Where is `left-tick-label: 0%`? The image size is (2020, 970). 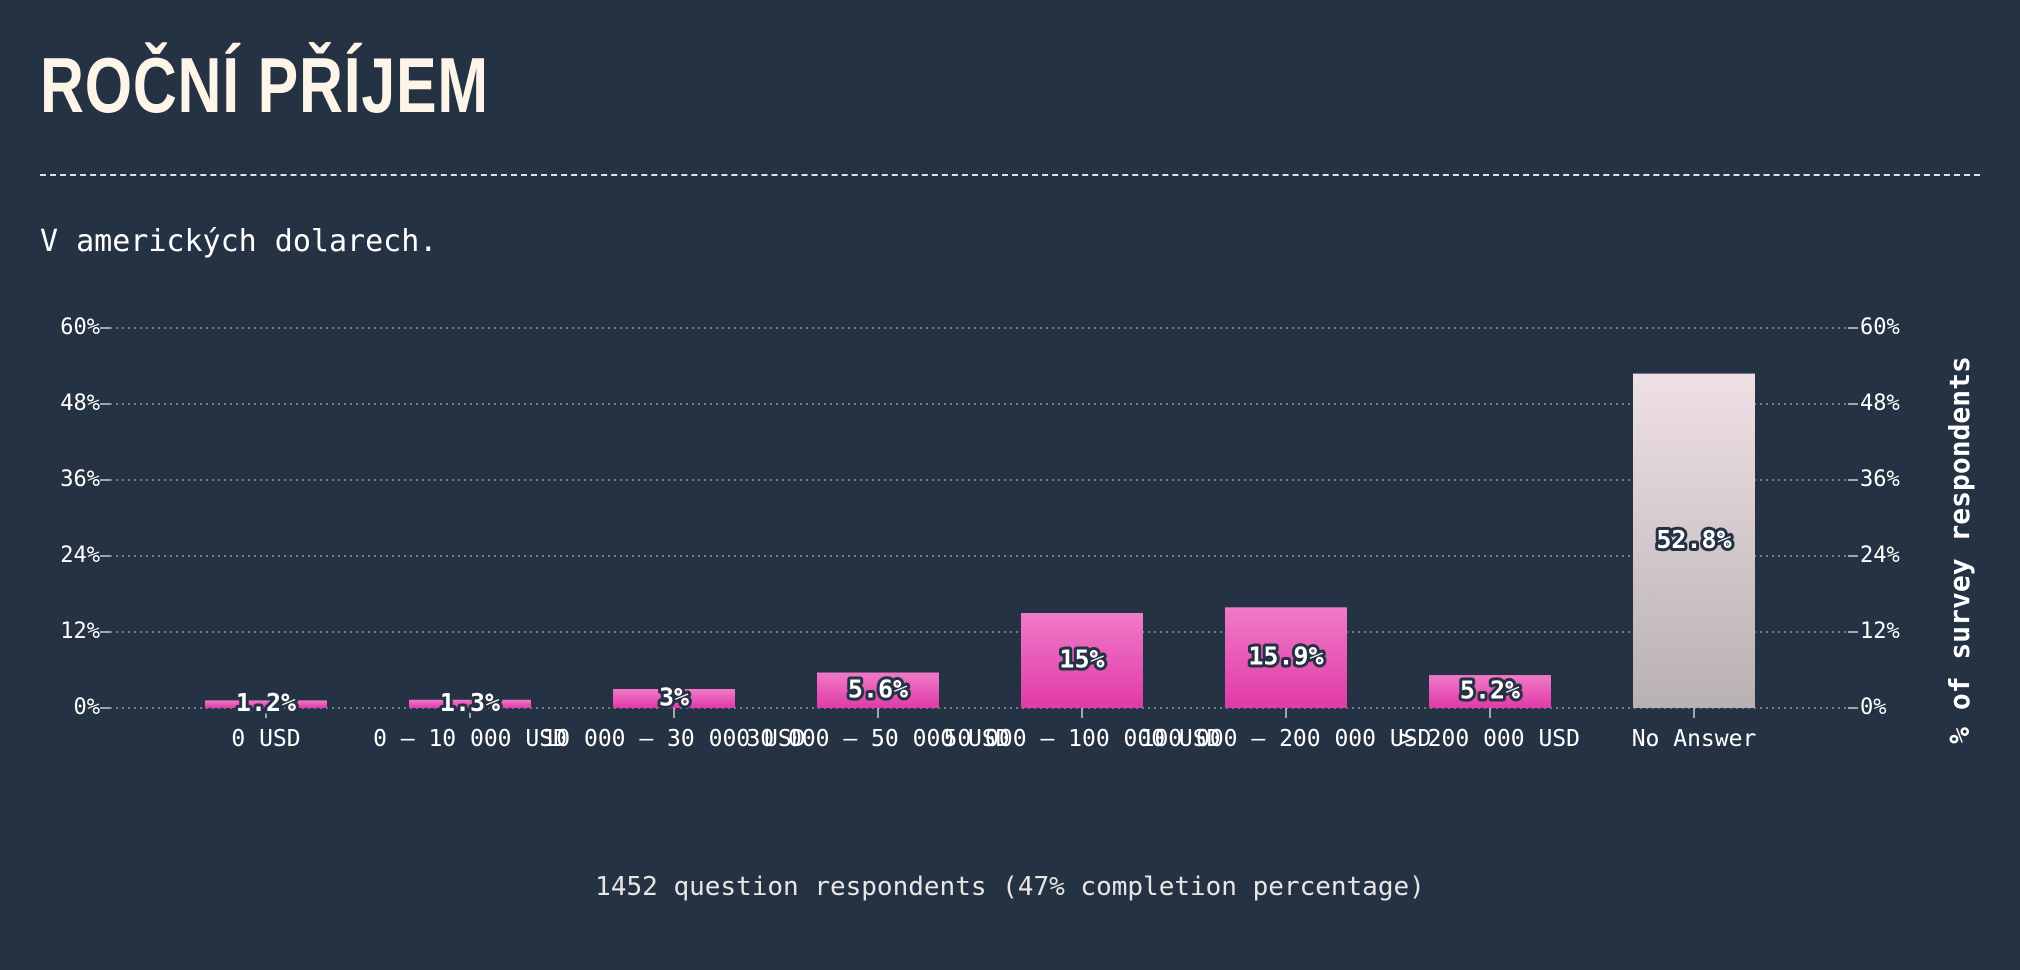 left-tick-label: 0% is located at coordinates (87, 707).